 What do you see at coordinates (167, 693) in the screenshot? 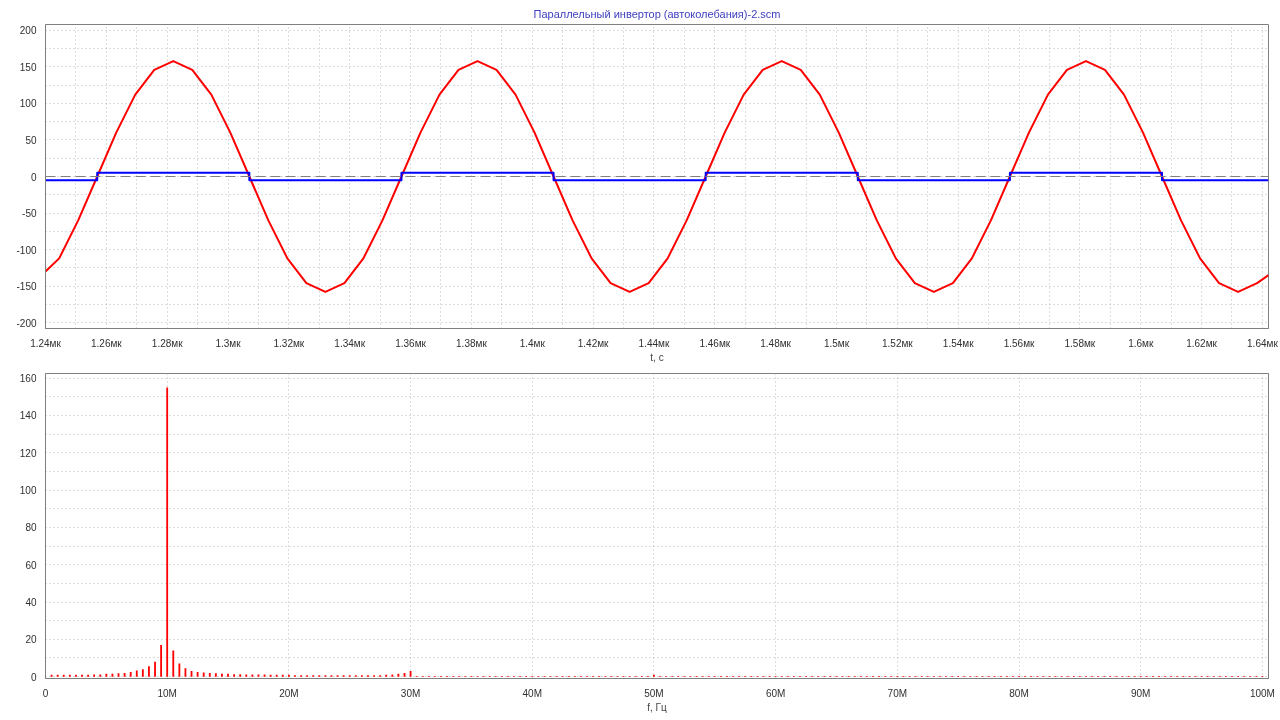
I see `x-tick-label: 10M` at bounding box center [167, 693].